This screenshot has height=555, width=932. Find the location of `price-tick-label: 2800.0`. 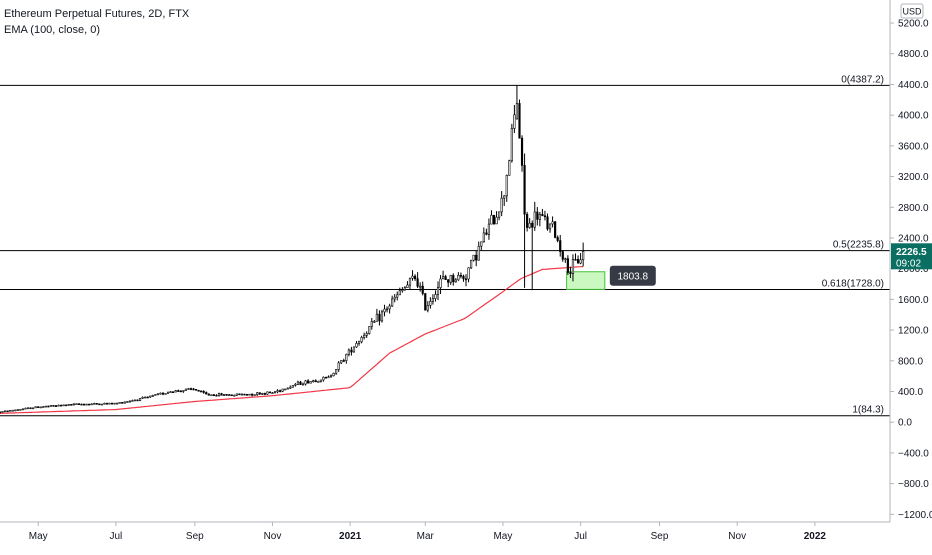

price-tick-label: 2800.0 is located at coordinates (913, 208).